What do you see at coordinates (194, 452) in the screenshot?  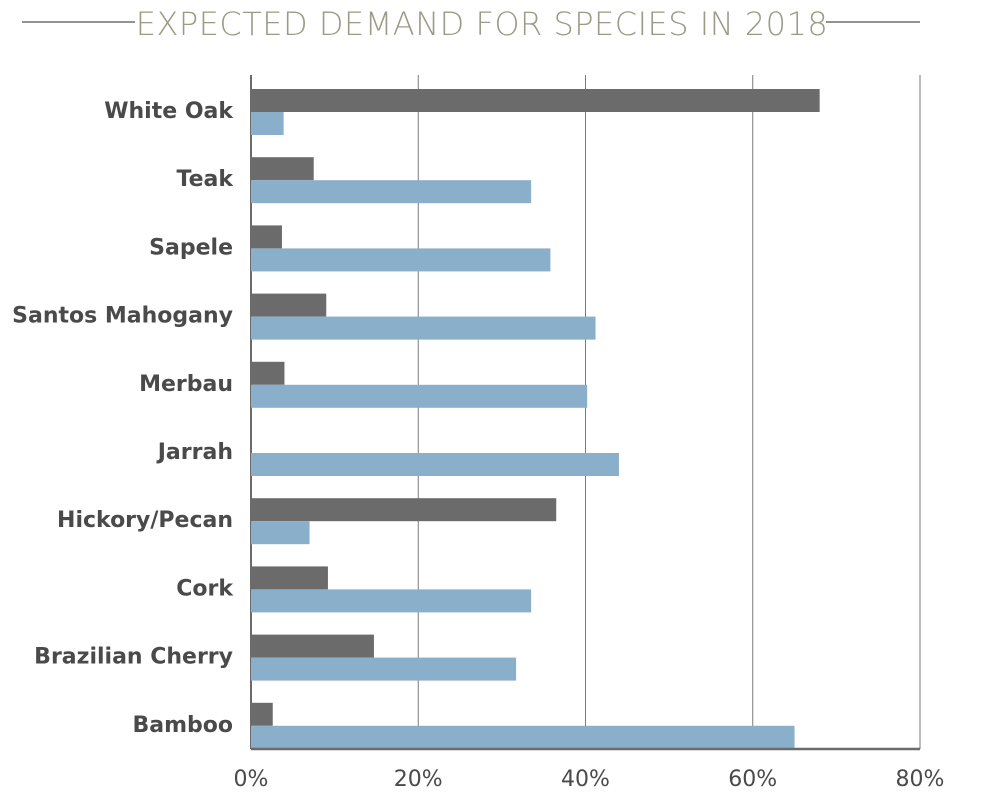 I see `category-label: Jarrah` at bounding box center [194, 452].